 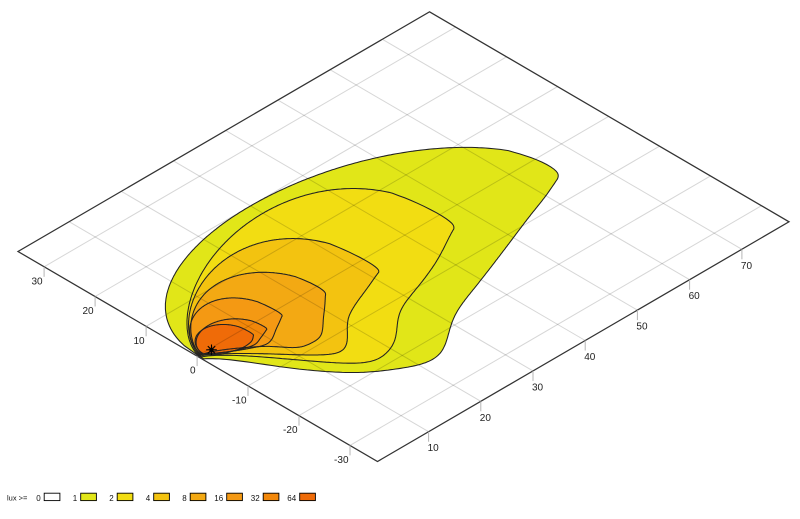 What do you see at coordinates (184, 498) in the screenshot?
I see `svg-text: 8` at bounding box center [184, 498].